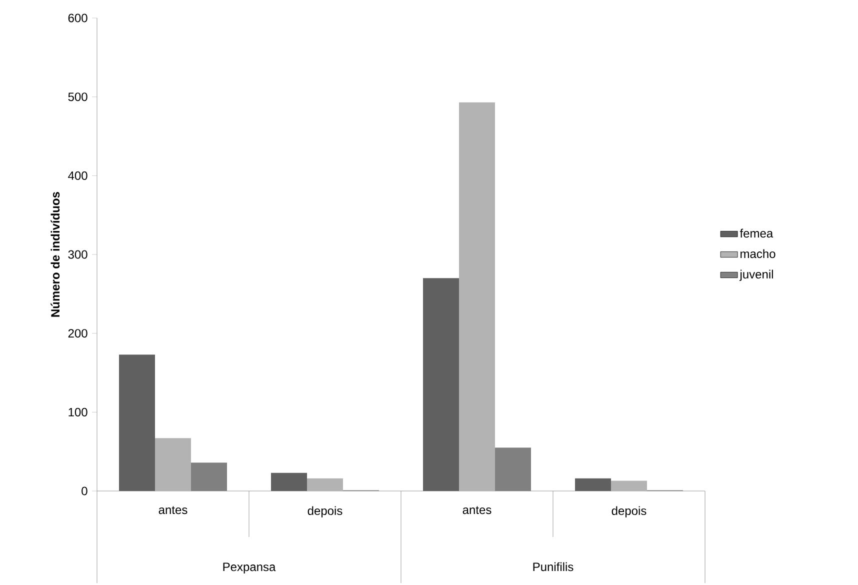  I want to click on y-tick-label: 300, so click(78, 254).